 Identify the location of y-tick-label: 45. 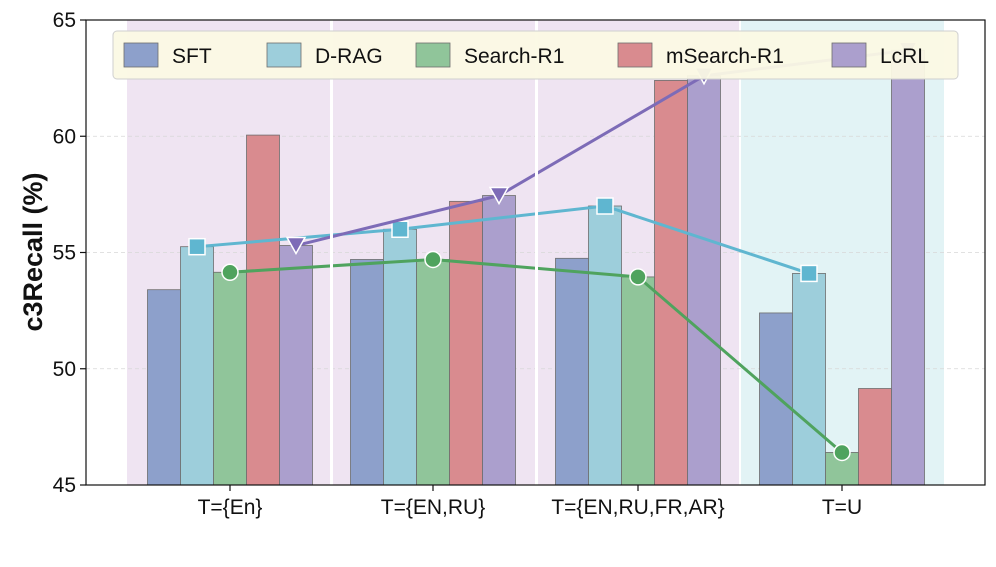
(64, 485).